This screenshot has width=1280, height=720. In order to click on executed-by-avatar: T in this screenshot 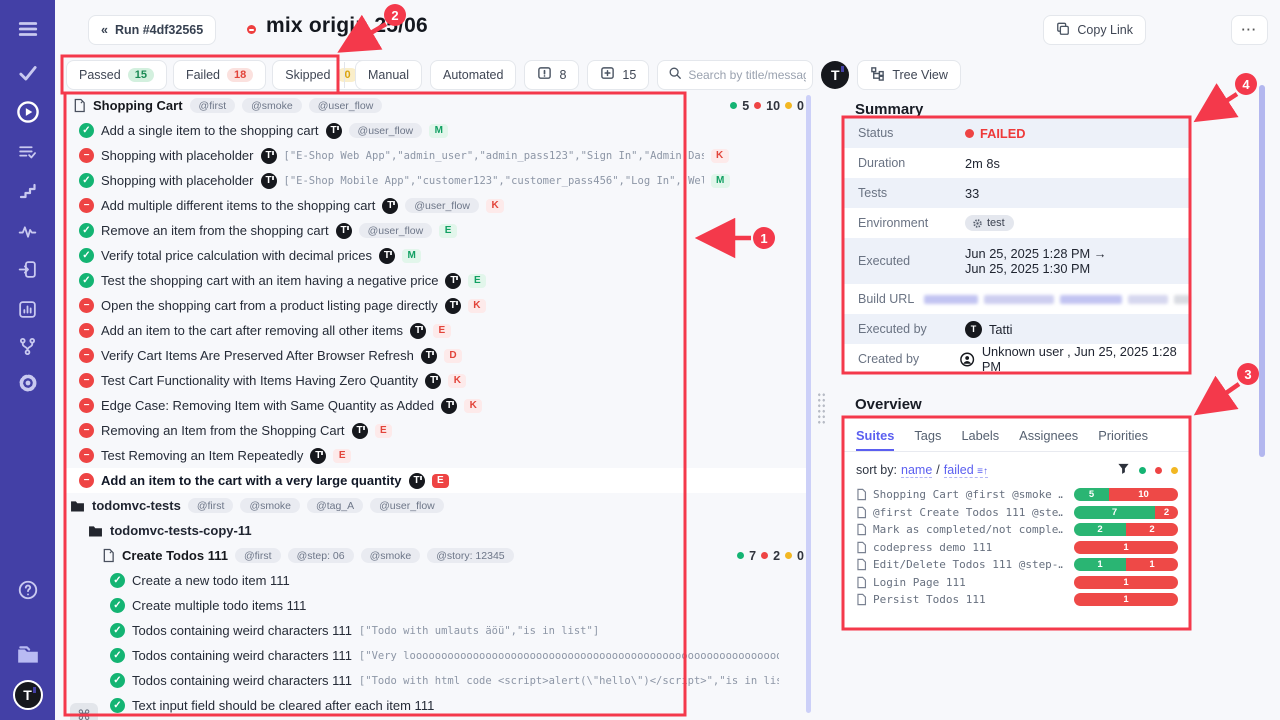, I will do `click(973, 329)`.